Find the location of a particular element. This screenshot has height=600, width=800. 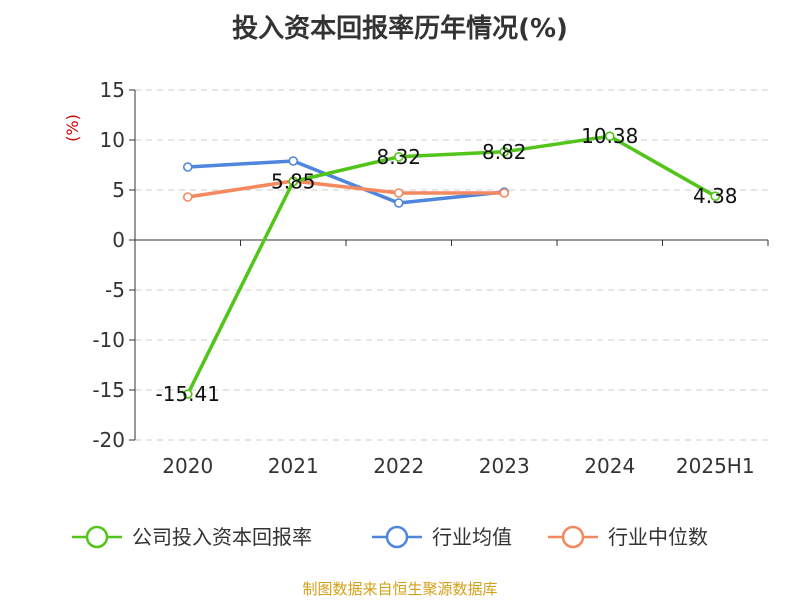

data-label: 4.38 is located at coordinates (715, 196).